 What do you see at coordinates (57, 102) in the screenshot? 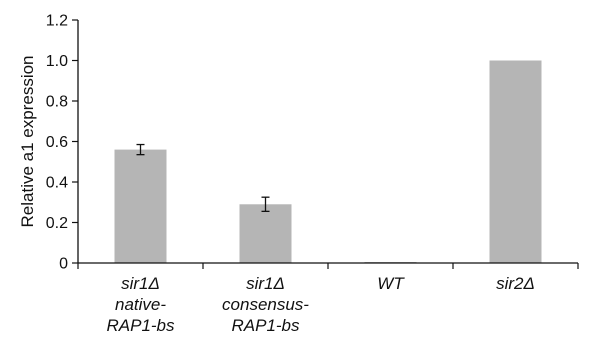
I see `y-tick-label: 0.8` at bounding box center [57, 102].